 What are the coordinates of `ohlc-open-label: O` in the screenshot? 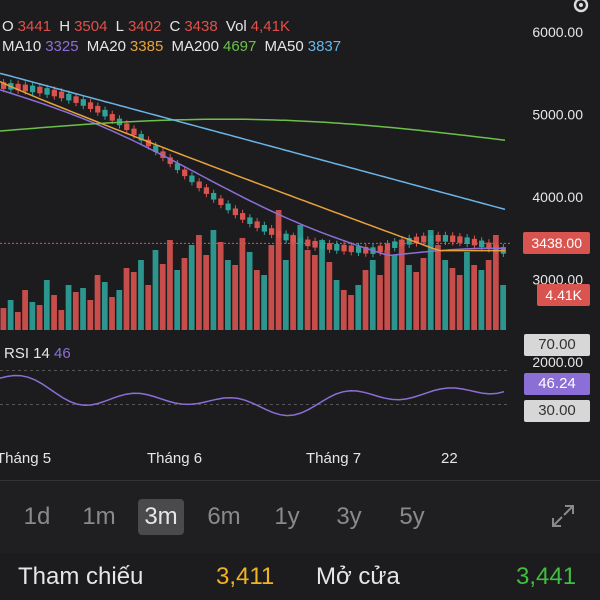 It's located at (8, 26).